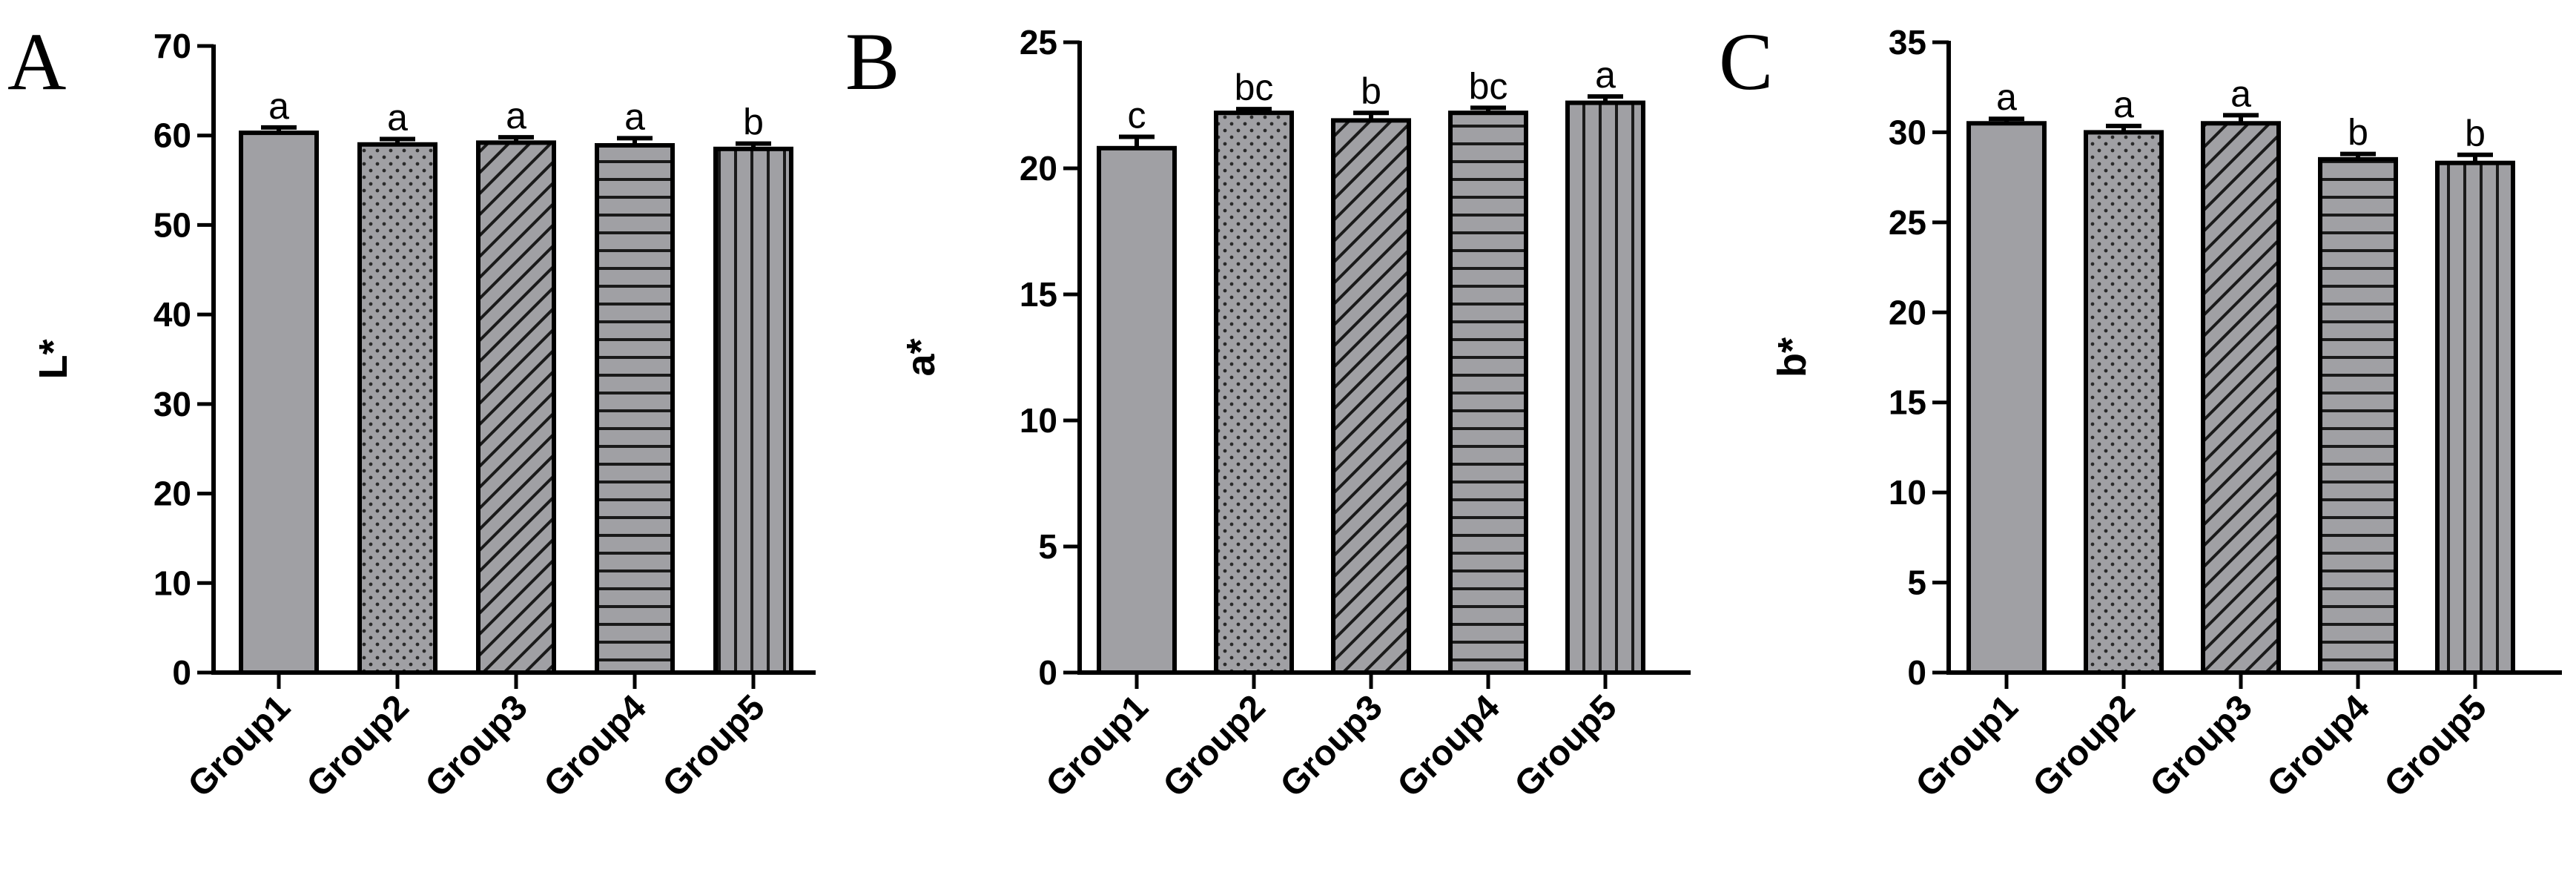 The width and height of the screenshot is (2576, 875). What do you see at coordinates (36, 62) in the screenshot?
I see `panel-label: A` at bounding box center [36, 62].